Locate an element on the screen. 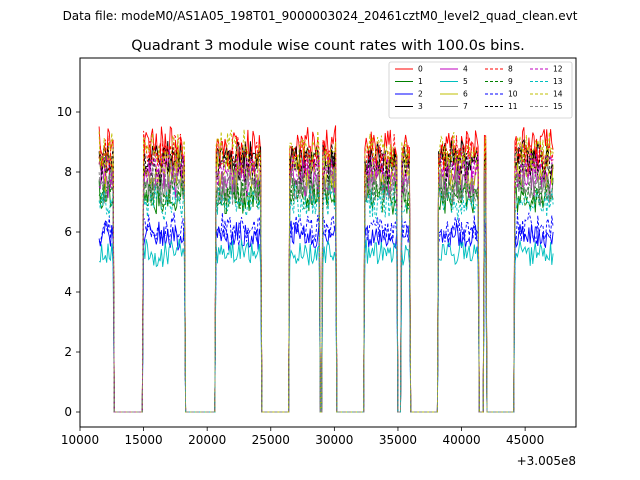 The width and height of the screenshot is (640, 480). x-tick-label: 30000 is located at coordinates (334, 440).